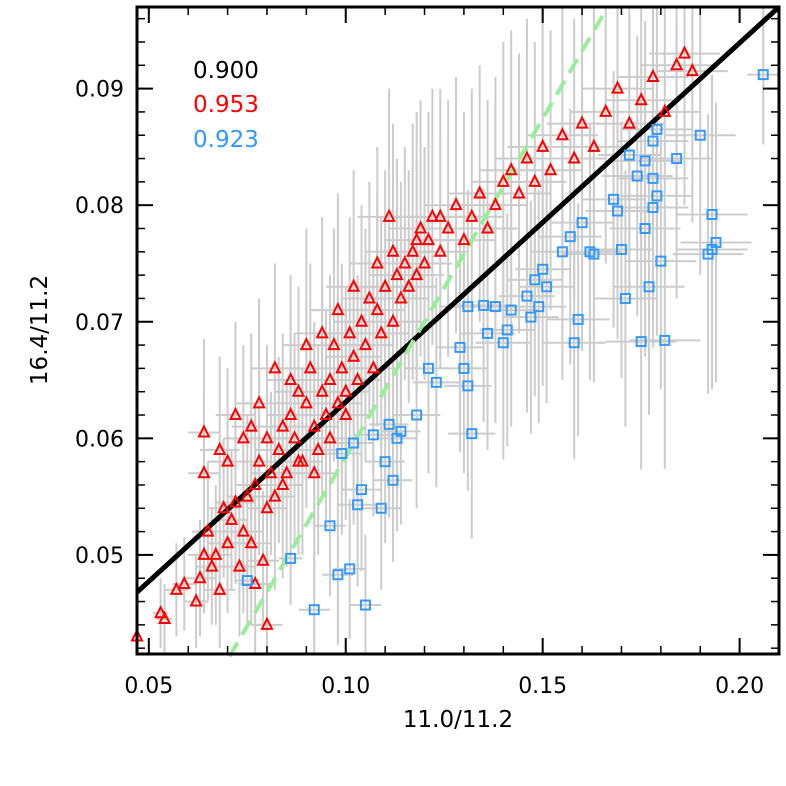  Describe the element at coordinates (99, 206) in the screenshot. I see `y-tick-label: 0.08` at that location.